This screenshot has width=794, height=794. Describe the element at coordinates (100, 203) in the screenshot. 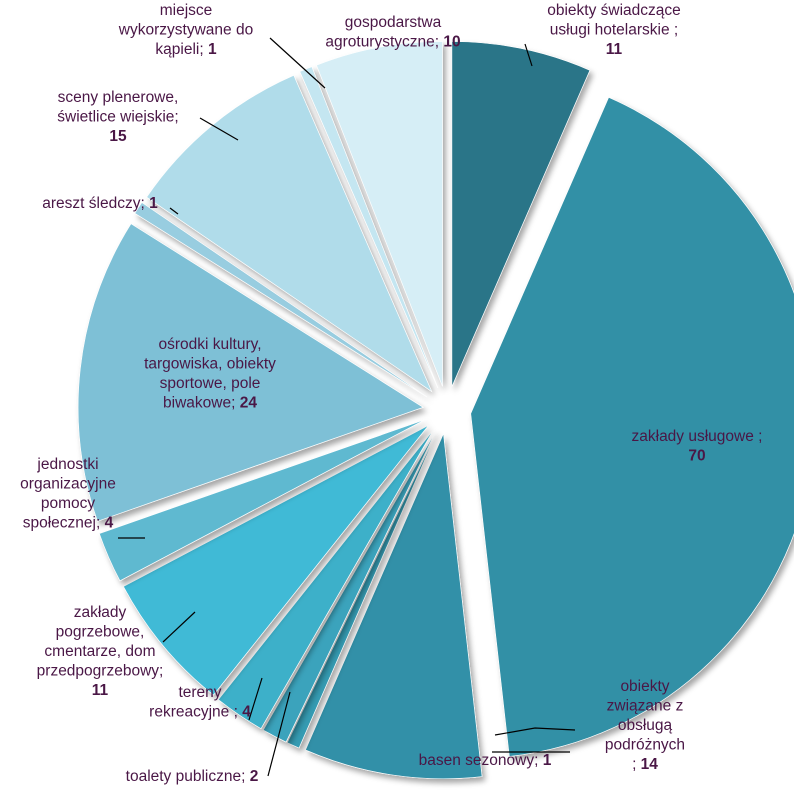

I see `data-label-10: areszt śledczy; 1` at that location.